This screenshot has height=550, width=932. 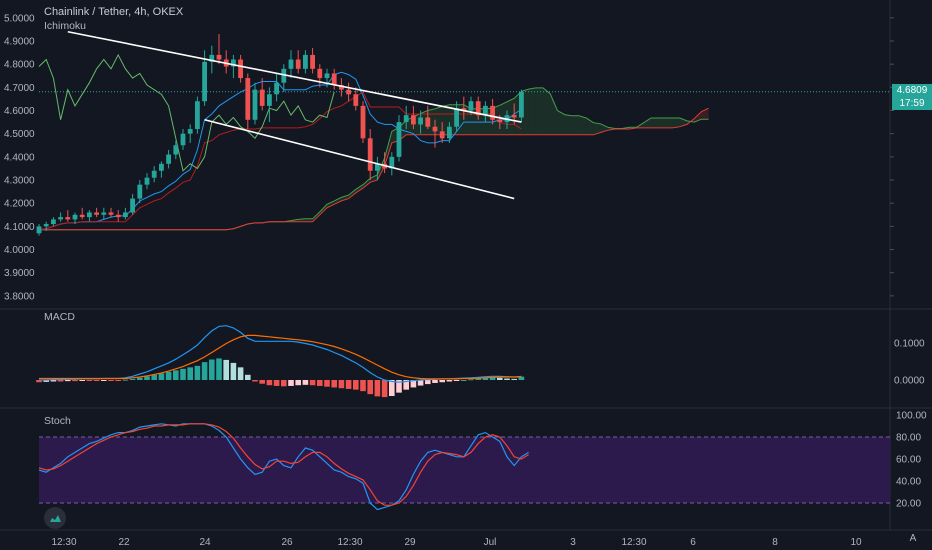 I want to click on macd-label: MACD, so click(x=59, y=317).